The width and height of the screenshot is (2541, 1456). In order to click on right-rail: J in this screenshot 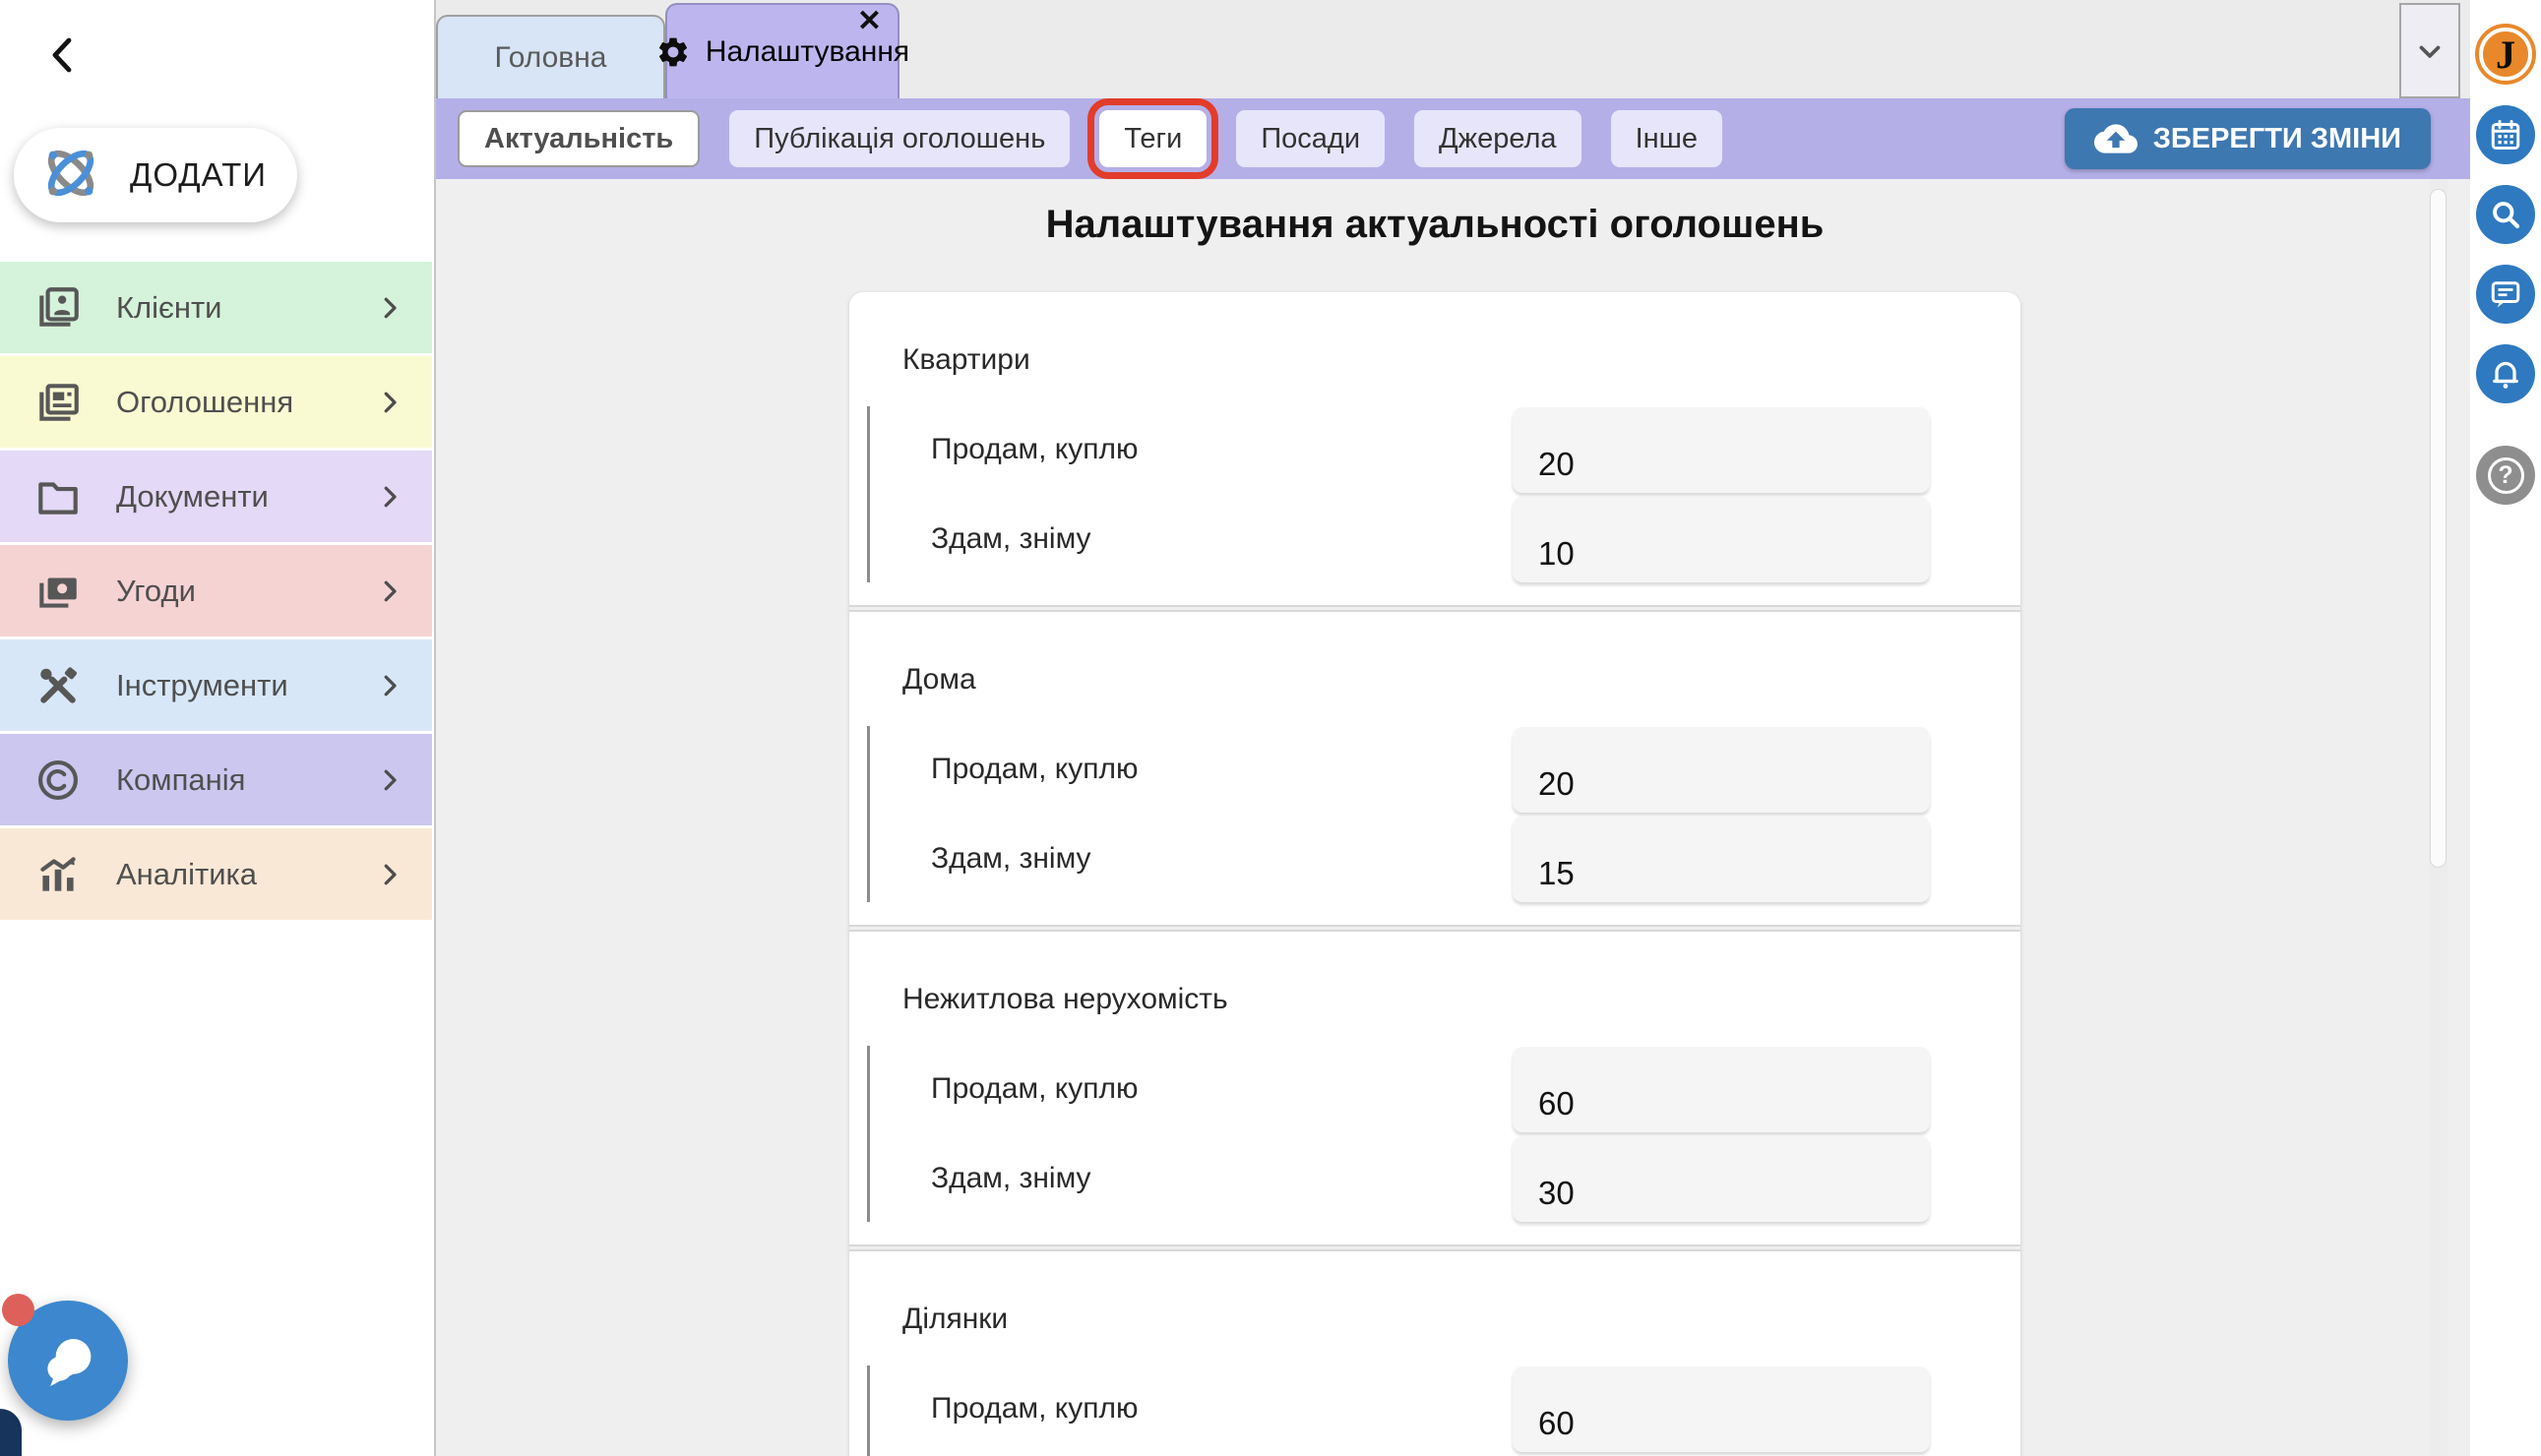, I will do `click(2505, 728)`.